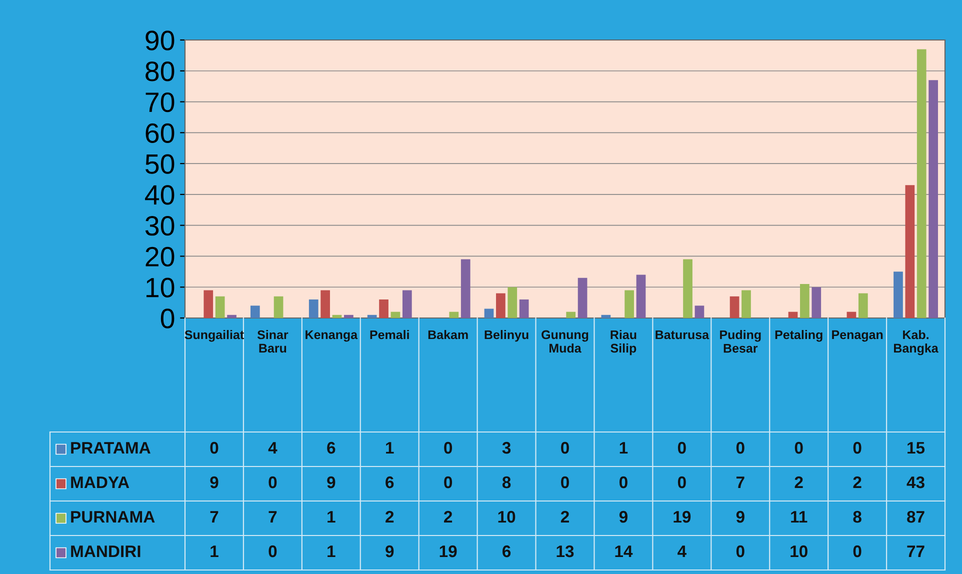  What do you see at coordinates (160, 256) in the screenshot?
I see `y-tick-label: 20` at bounding box center [160, 256].